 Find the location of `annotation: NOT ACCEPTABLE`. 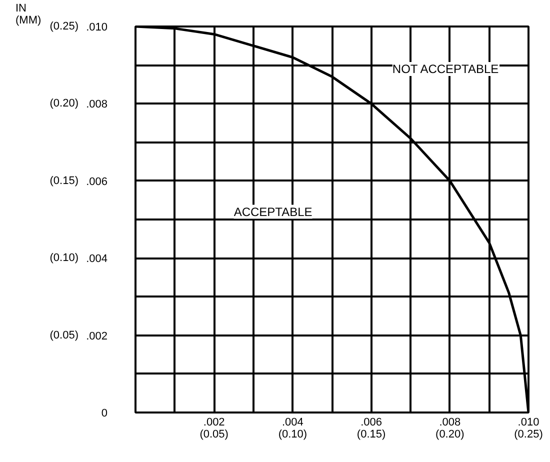

annotation: NOT ACCEPTABLE is located at coordinates (445, 69).